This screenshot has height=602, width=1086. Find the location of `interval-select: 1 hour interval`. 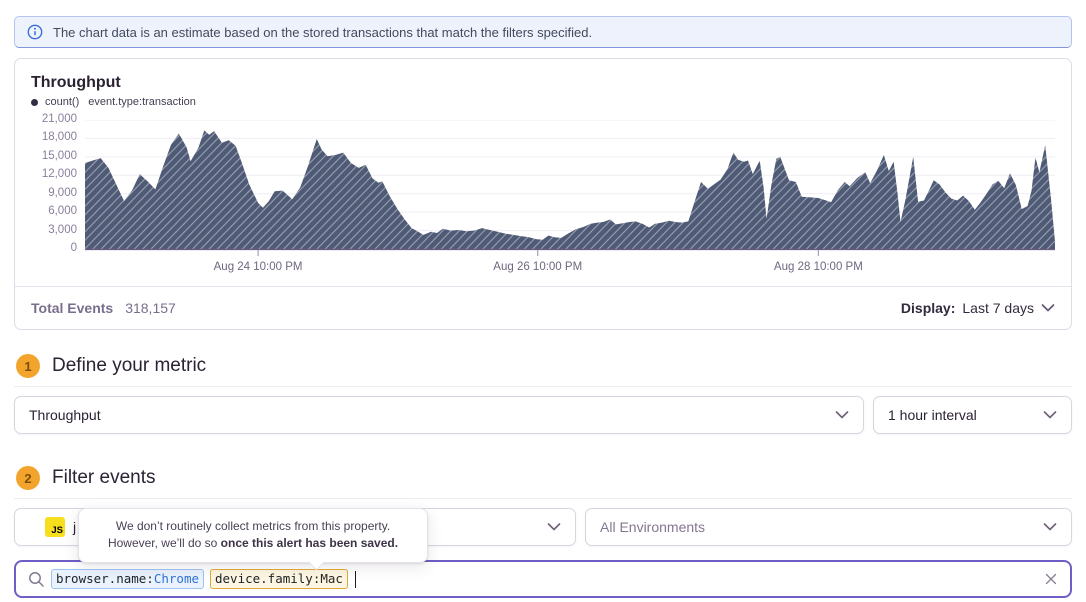

interval-select: 1 hour interval is located at coordinates (972, 415).